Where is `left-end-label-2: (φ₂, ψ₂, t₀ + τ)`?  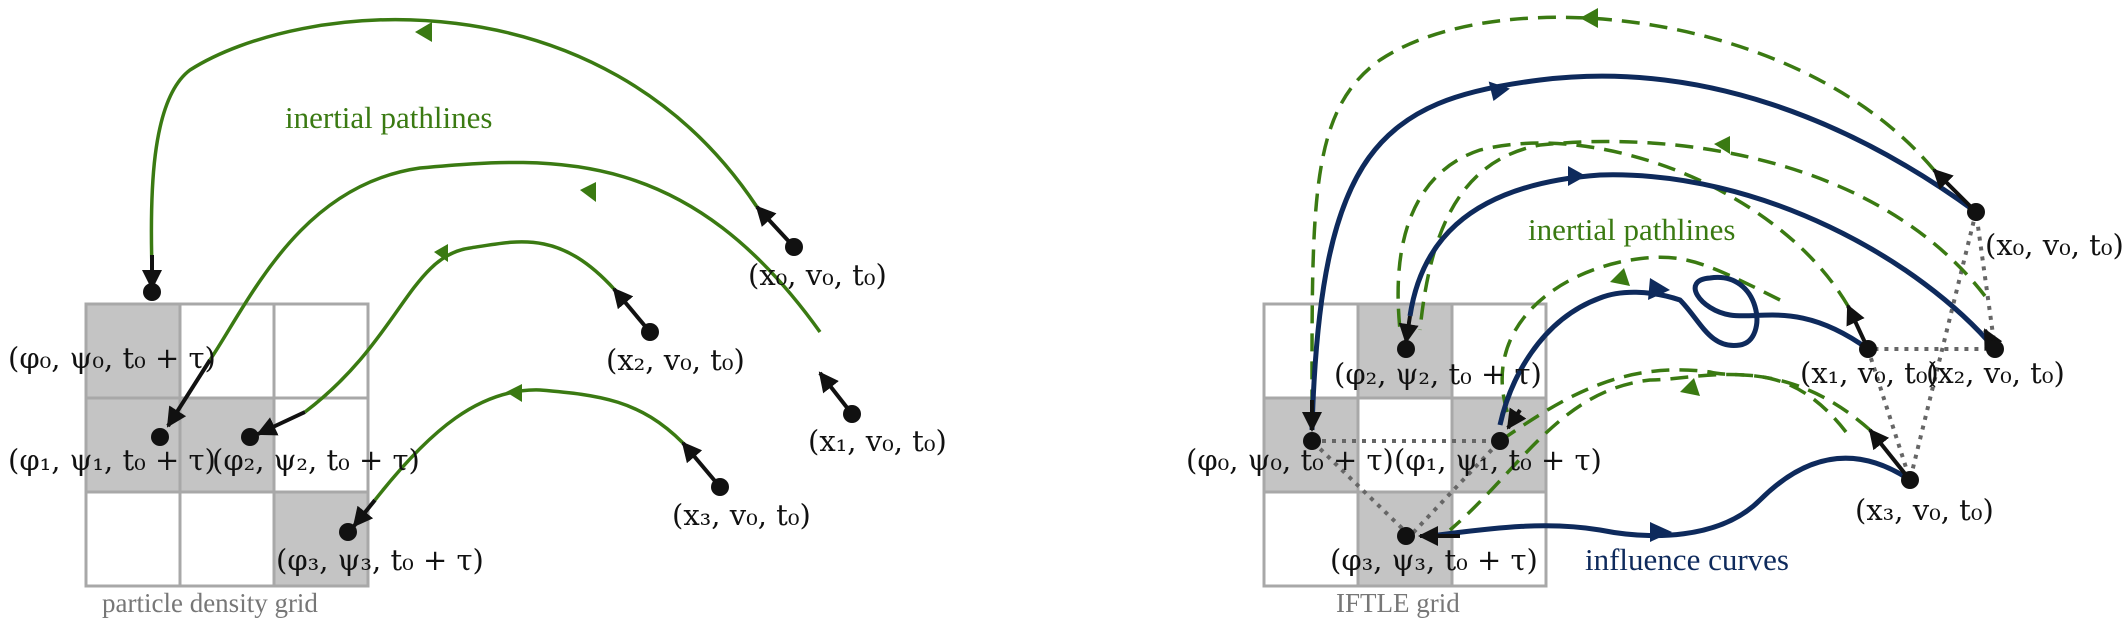 left-end-label-2: (φ₂, ψ₂, t₀ + τ) is located at coordinates (316, 460).